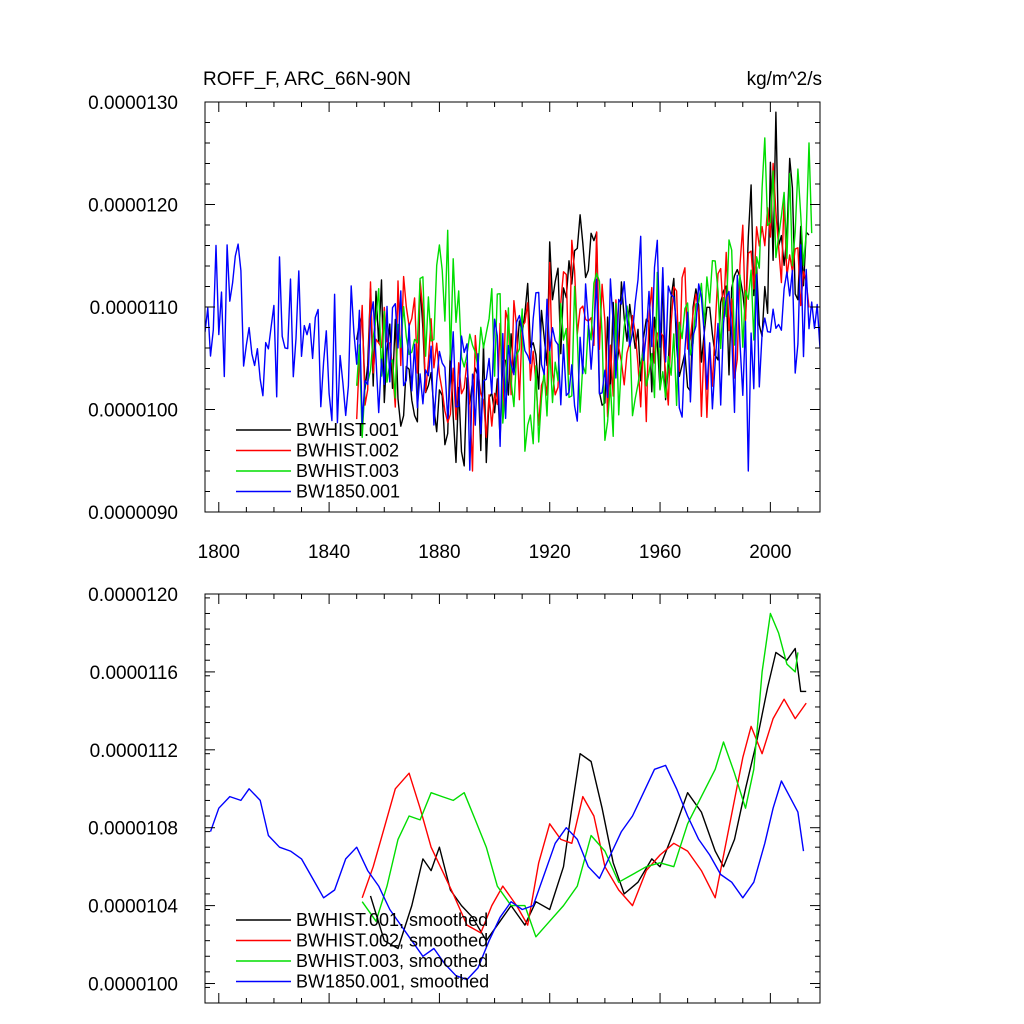 Image resolution: width=1024 pixels, height=1024 pixels. I want to click on x-tick-label: 1800, so click(219, 552).